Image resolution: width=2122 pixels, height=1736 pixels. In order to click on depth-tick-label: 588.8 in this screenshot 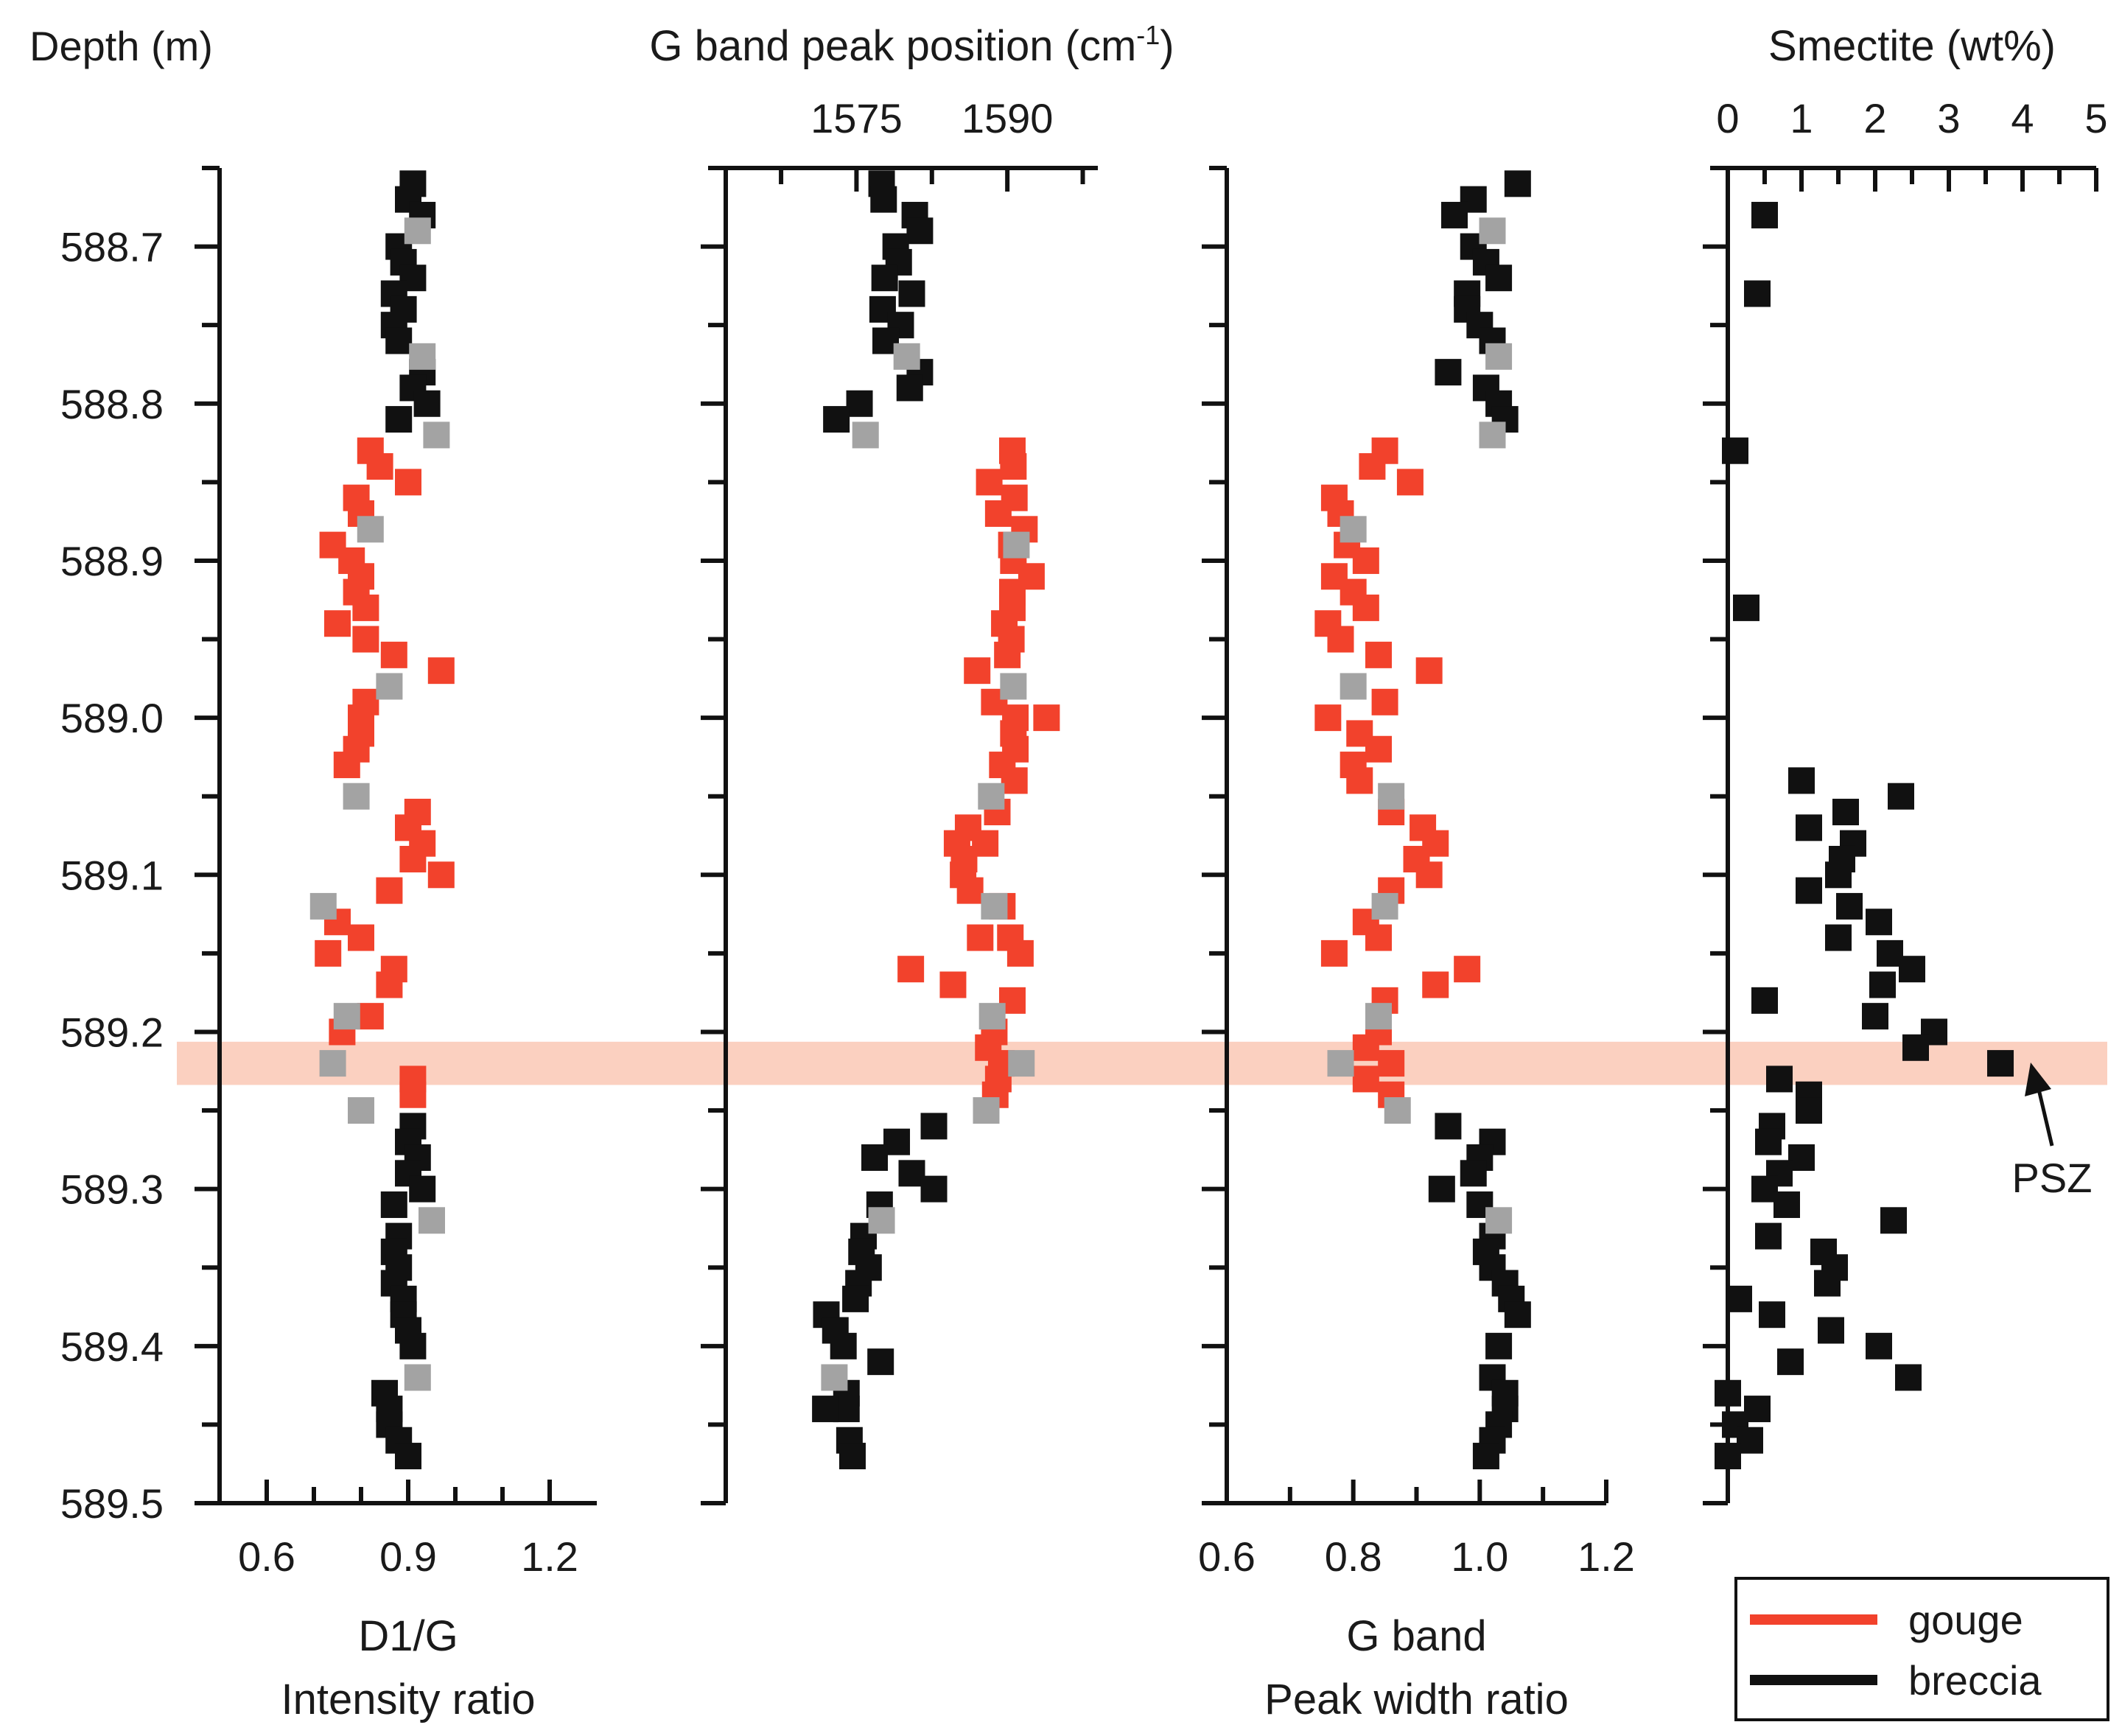, I will do `click(112, 404)`.